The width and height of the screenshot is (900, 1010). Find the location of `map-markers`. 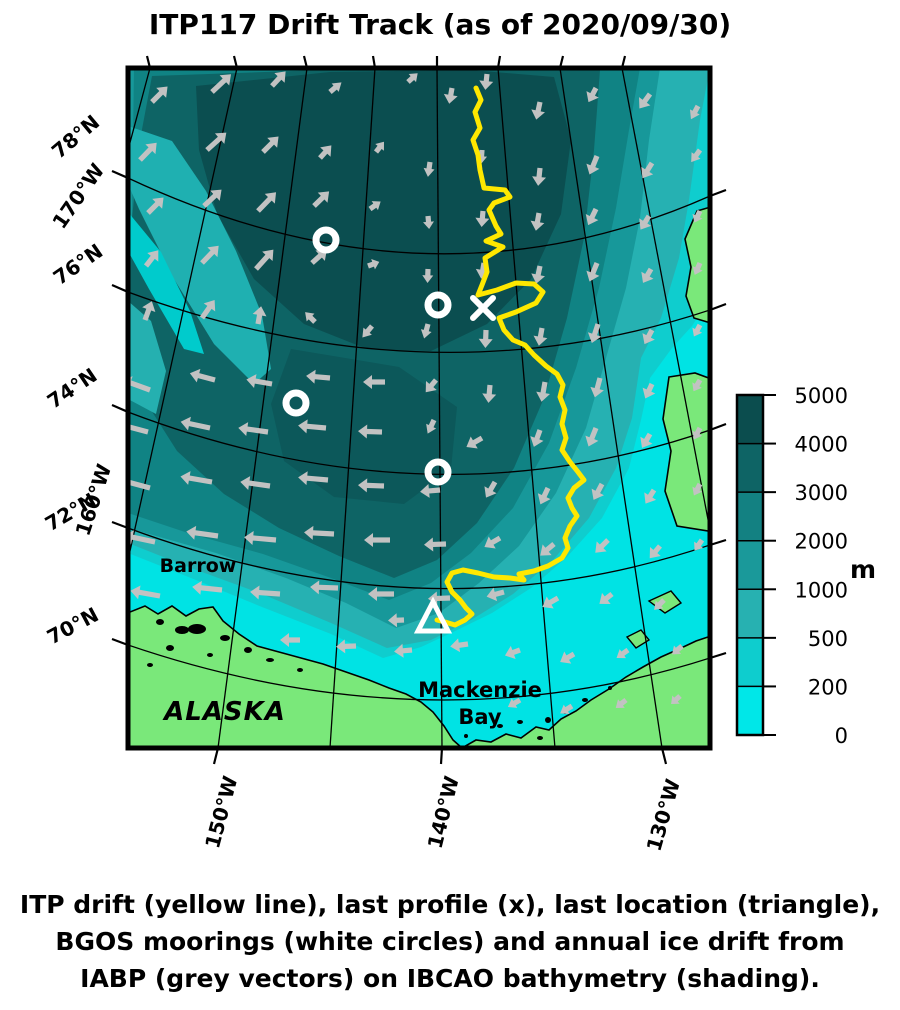

map-markers is located at coordinates (389, 430).